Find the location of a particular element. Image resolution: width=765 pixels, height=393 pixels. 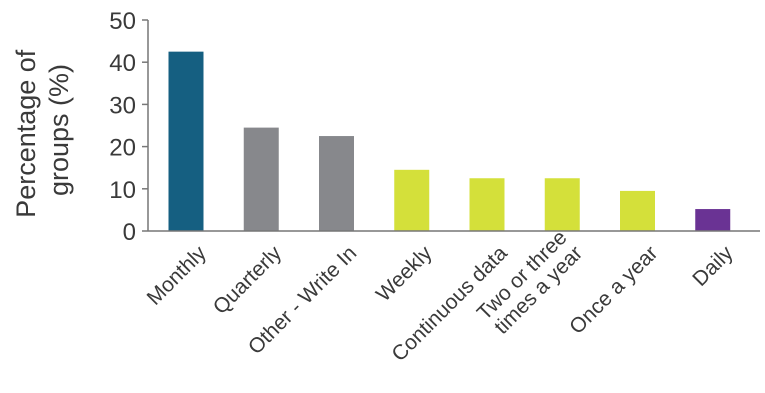

x-category-label: Daily is located at coordinates (713, 266).